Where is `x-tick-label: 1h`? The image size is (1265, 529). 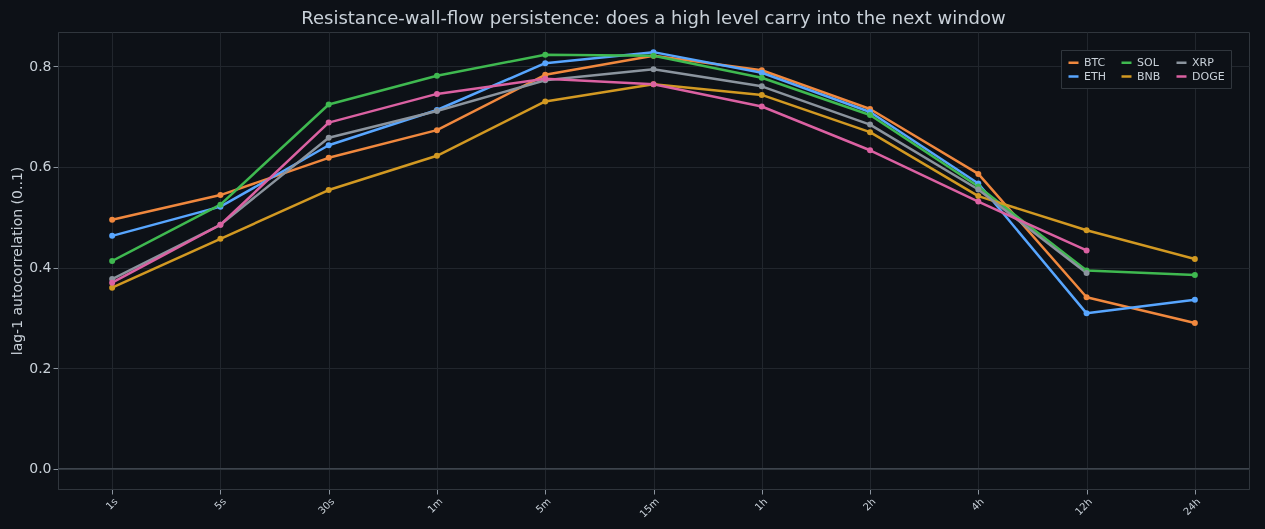 x-tick-label: 1h is located at coordinates (761, 504).